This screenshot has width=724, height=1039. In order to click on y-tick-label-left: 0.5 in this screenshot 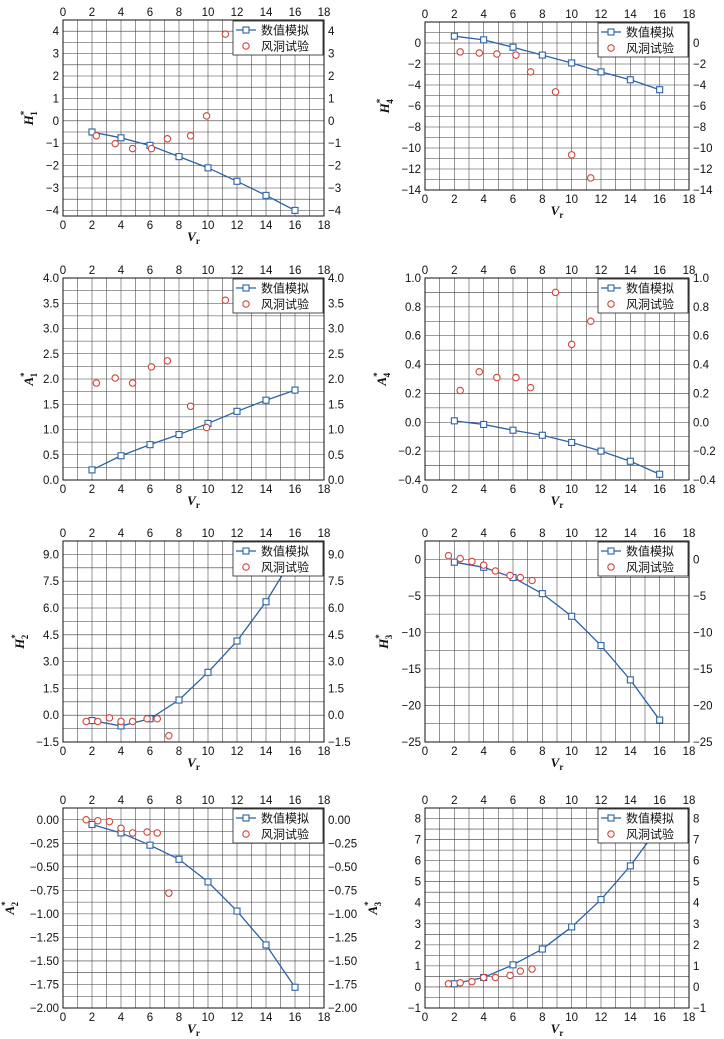, I will do `click(51, 456)`.